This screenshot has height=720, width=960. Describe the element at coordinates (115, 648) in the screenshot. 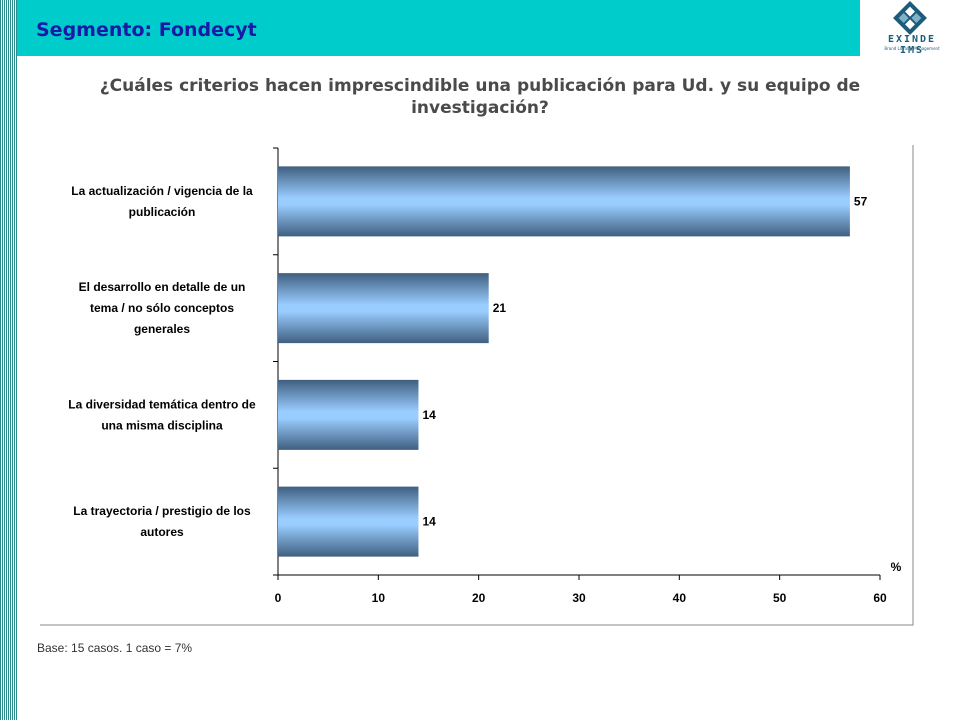

I see `base-note: Base: 15 casos. 1 caso = 7%` at that location.